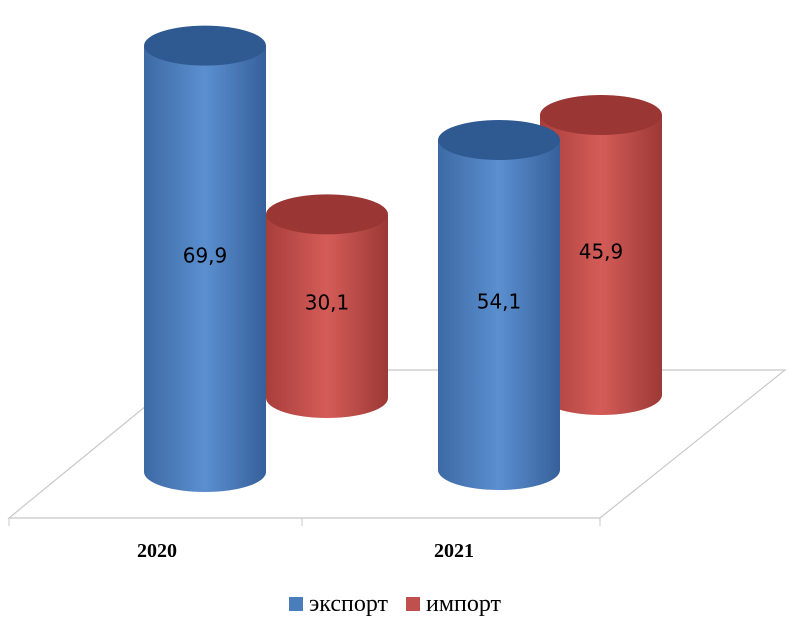  Describe the element at coordinates (327, 303) in the screenshot. I see `data-label: 30,1` at that location.